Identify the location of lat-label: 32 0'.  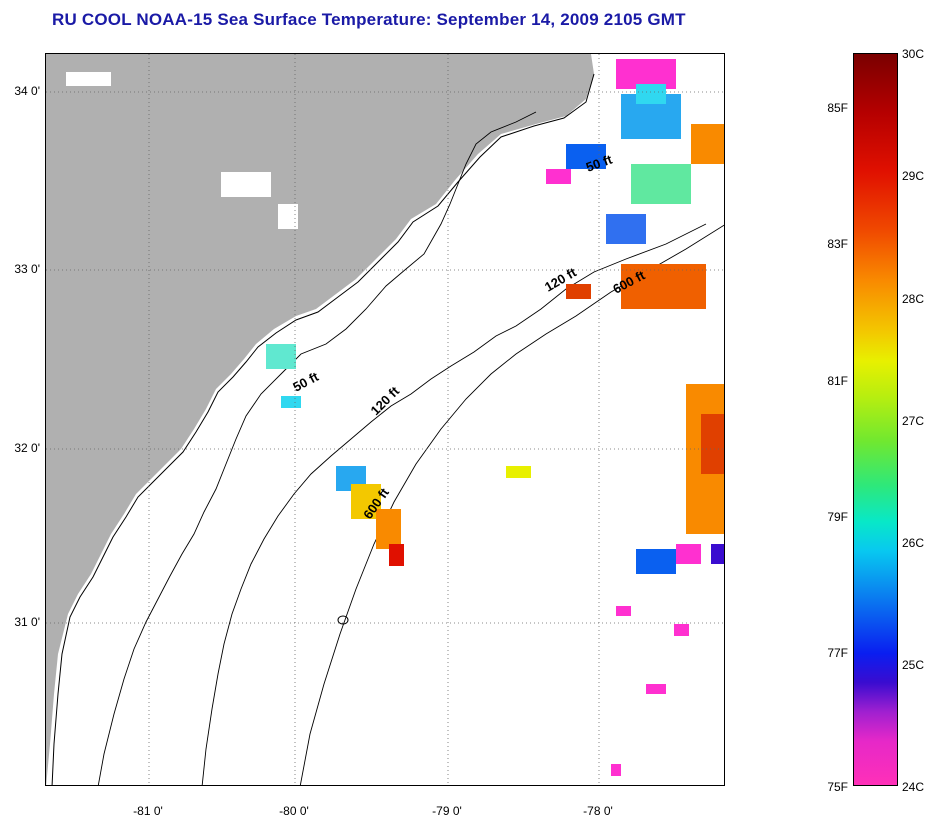
(27, 448).